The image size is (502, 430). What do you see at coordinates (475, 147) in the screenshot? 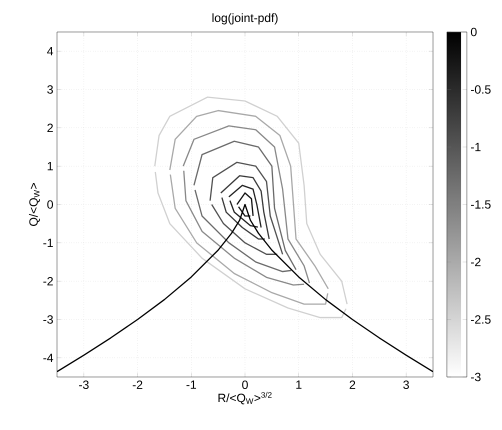
I see `color-bar-label: -1` at bounding box center [475, 147].